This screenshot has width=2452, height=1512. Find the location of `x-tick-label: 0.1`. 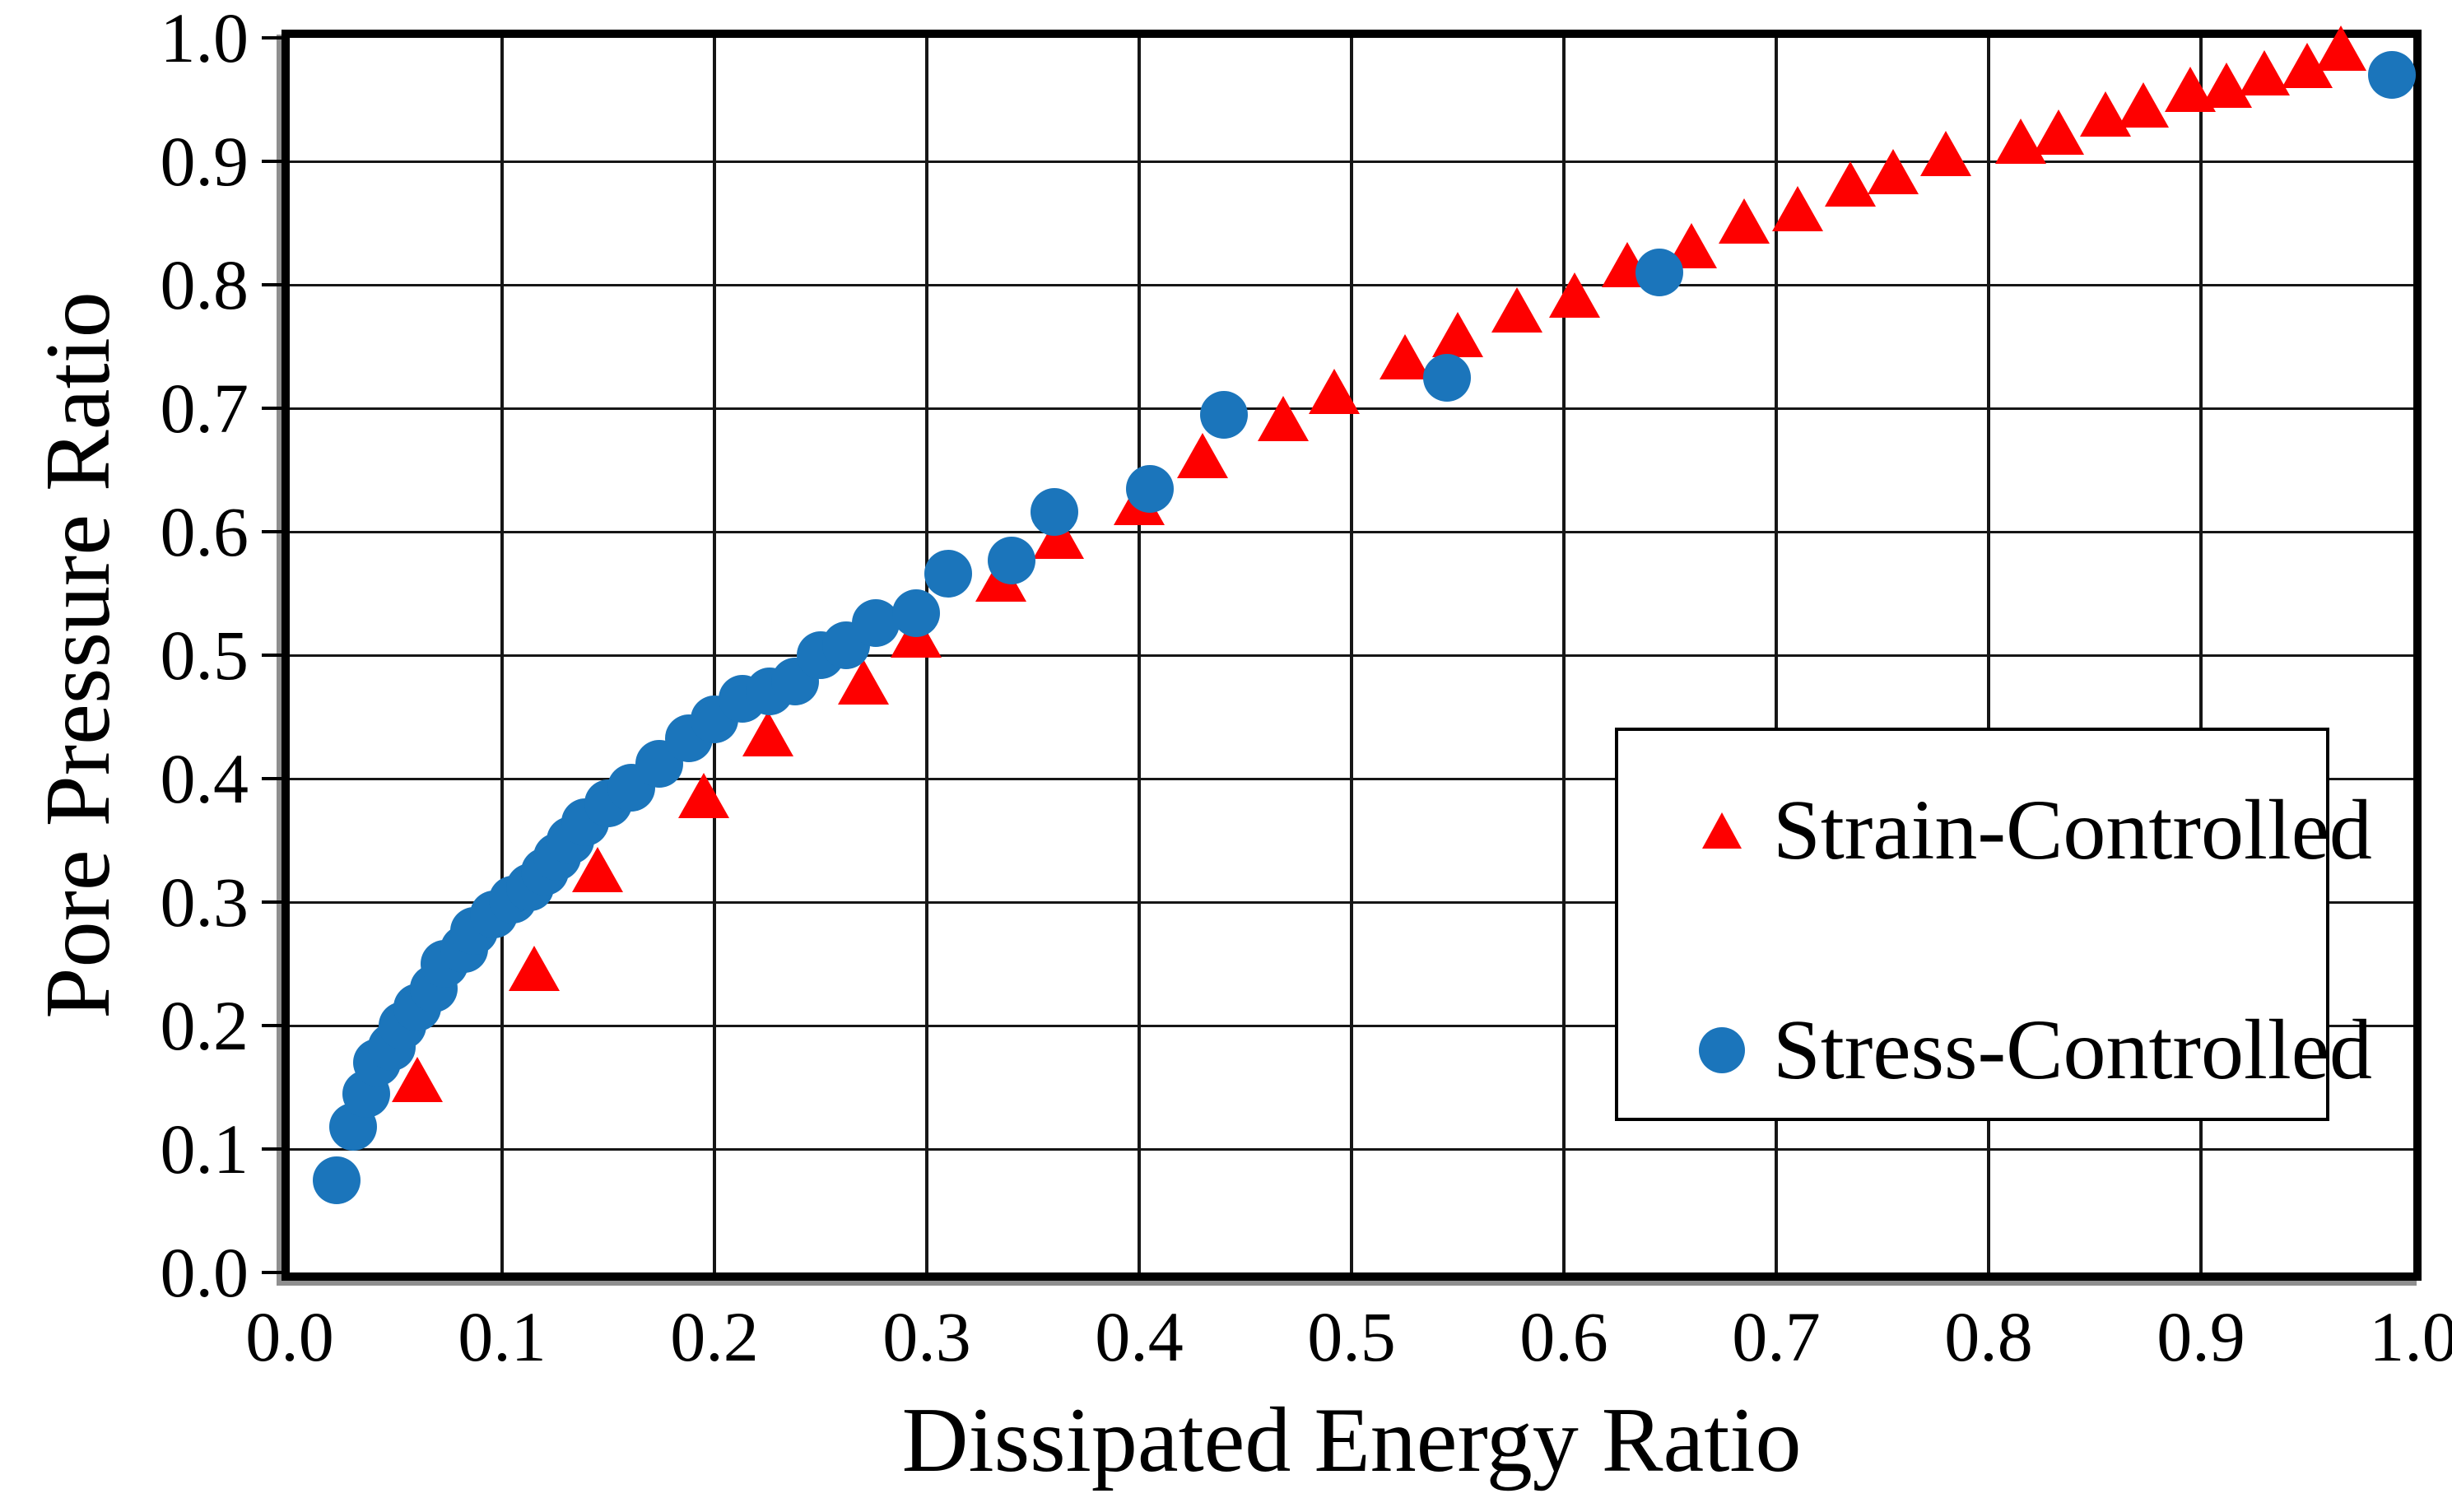

x-tick-label: 0.1 is located at coordinates (502, 1336).